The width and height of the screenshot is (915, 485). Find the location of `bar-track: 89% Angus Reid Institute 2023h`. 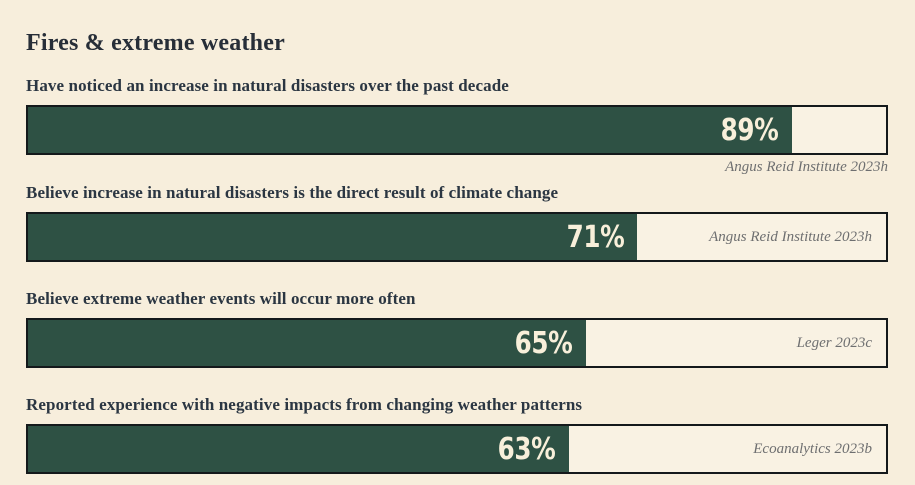

bar-track: 89% Angus Reid Institute 2023h is located at coordinates (457, 130).